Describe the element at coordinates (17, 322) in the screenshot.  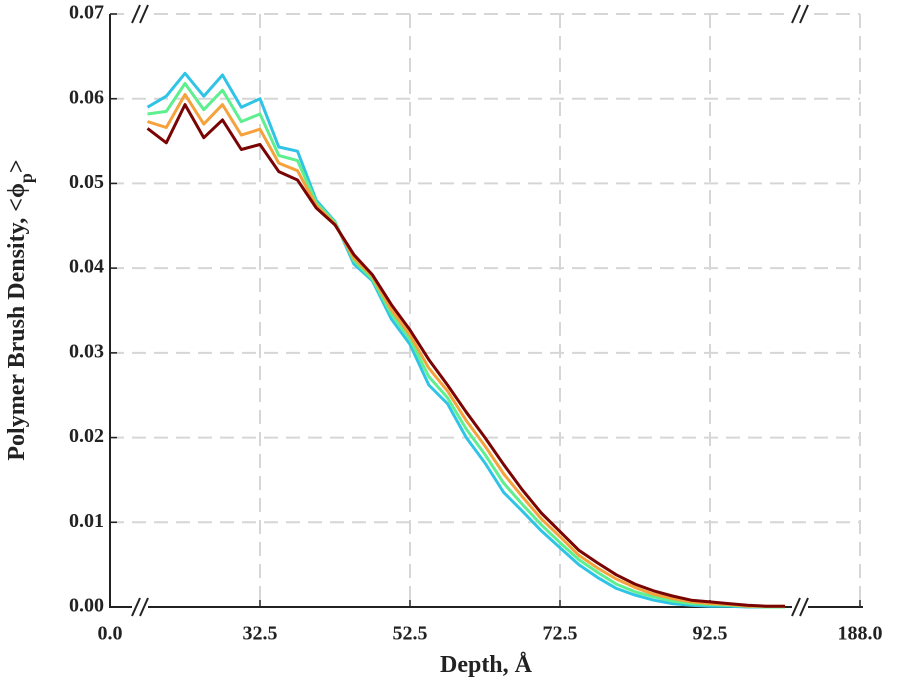
I see `y-axis-label-text: Polymer Brush Density, <ϕ` at that location.